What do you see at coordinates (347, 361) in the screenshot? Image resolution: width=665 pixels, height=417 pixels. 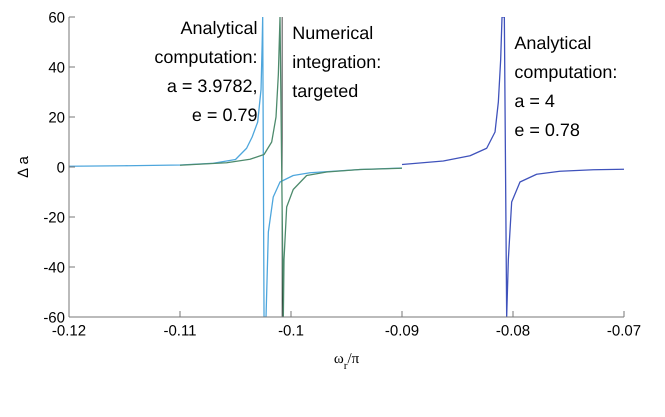 I see `x-axis-title: ω$_{r}$/π` at bounding box center [347, 361].